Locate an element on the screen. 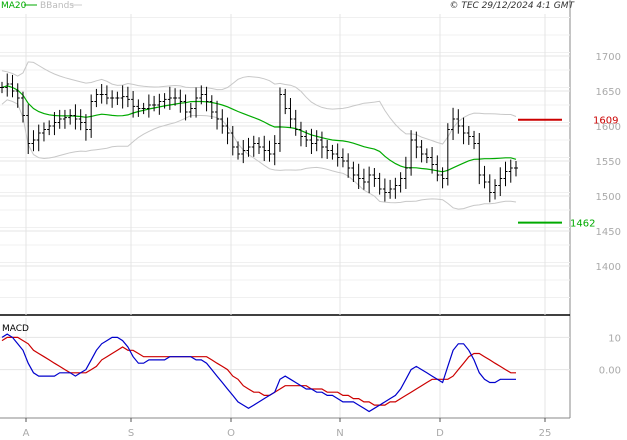  price-y-axis: 1400 1450 1500 1550 1600 1650 1700 is located at coordinates (608, 162).